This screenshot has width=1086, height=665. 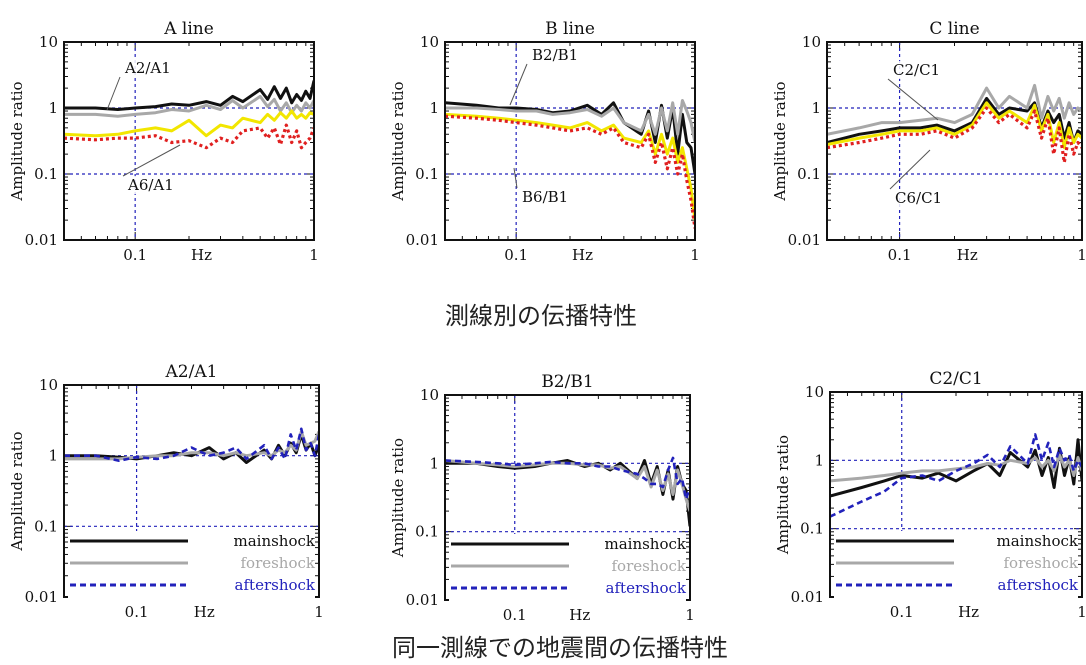 I want to click on axis-ticks, so click(x=569, y=141).